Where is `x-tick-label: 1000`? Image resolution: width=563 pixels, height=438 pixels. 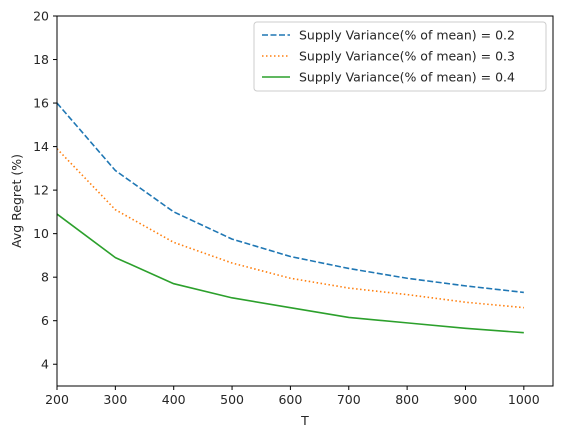
x-tick-label: 1000 is located at coordinates (524, 399).